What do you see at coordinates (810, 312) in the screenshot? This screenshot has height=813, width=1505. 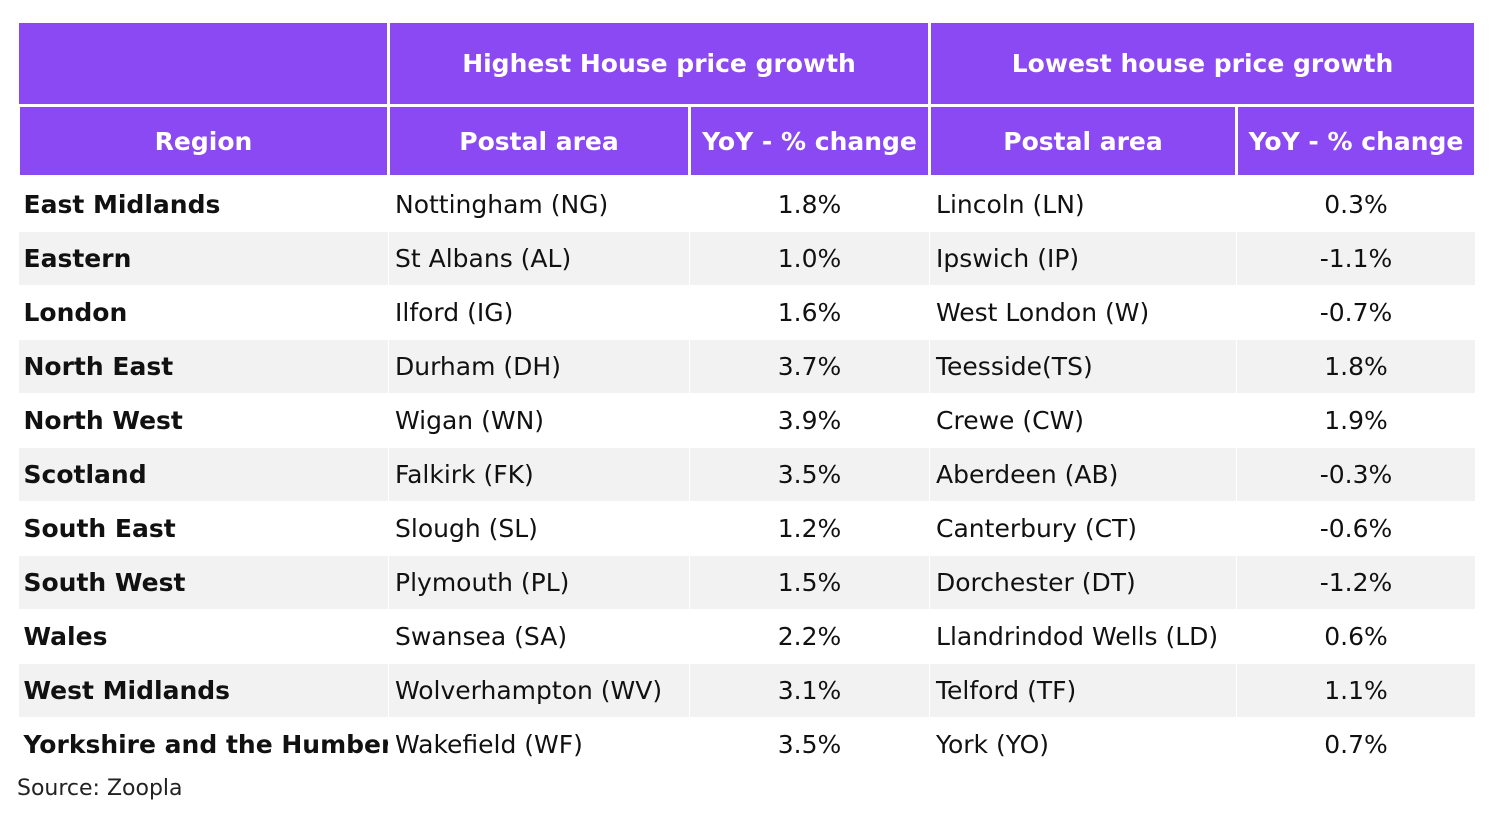 I see `high-change-cell: 1.6%` at bounding box center [810, 312].